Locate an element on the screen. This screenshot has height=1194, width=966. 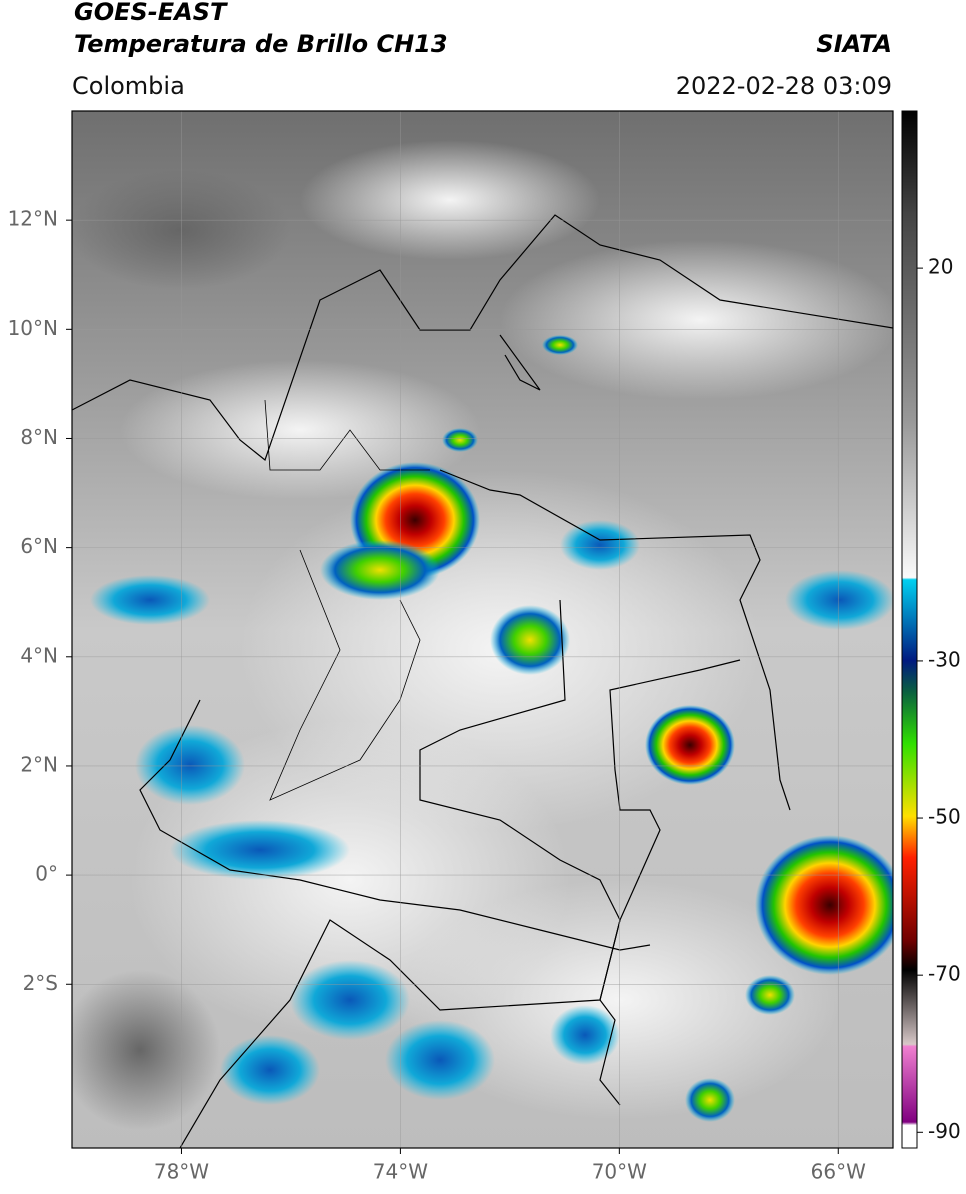
y-tick-label: 2°N is located at coordinates (39, 764).